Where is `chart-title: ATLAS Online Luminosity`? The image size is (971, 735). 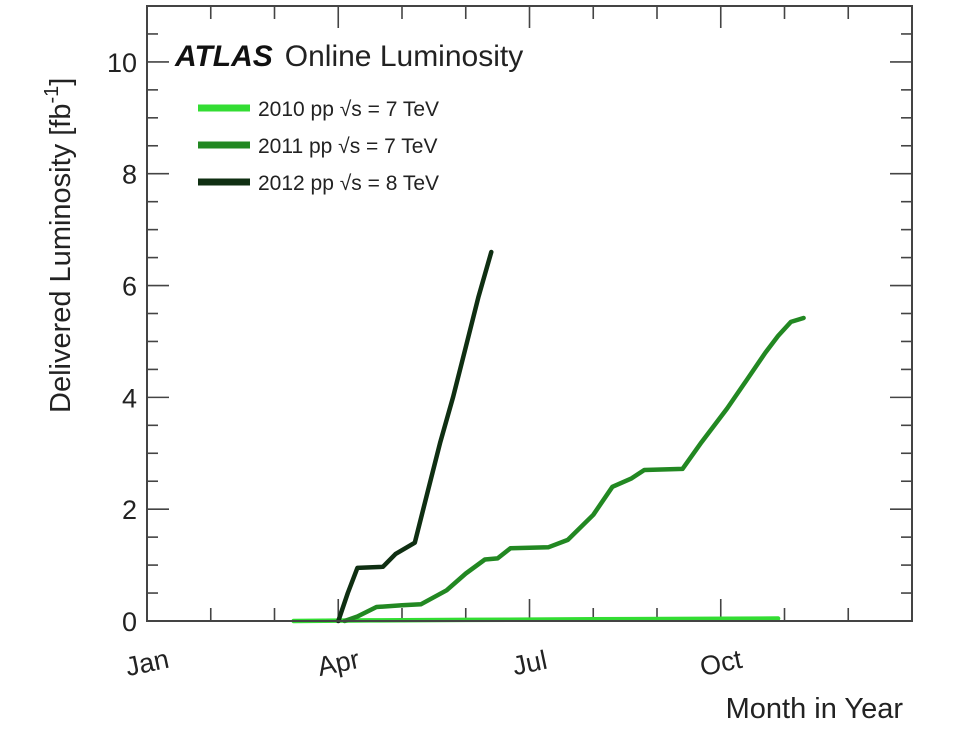
chart-title: ATLAS Online Luminosity is located at coordinates (348, 56).